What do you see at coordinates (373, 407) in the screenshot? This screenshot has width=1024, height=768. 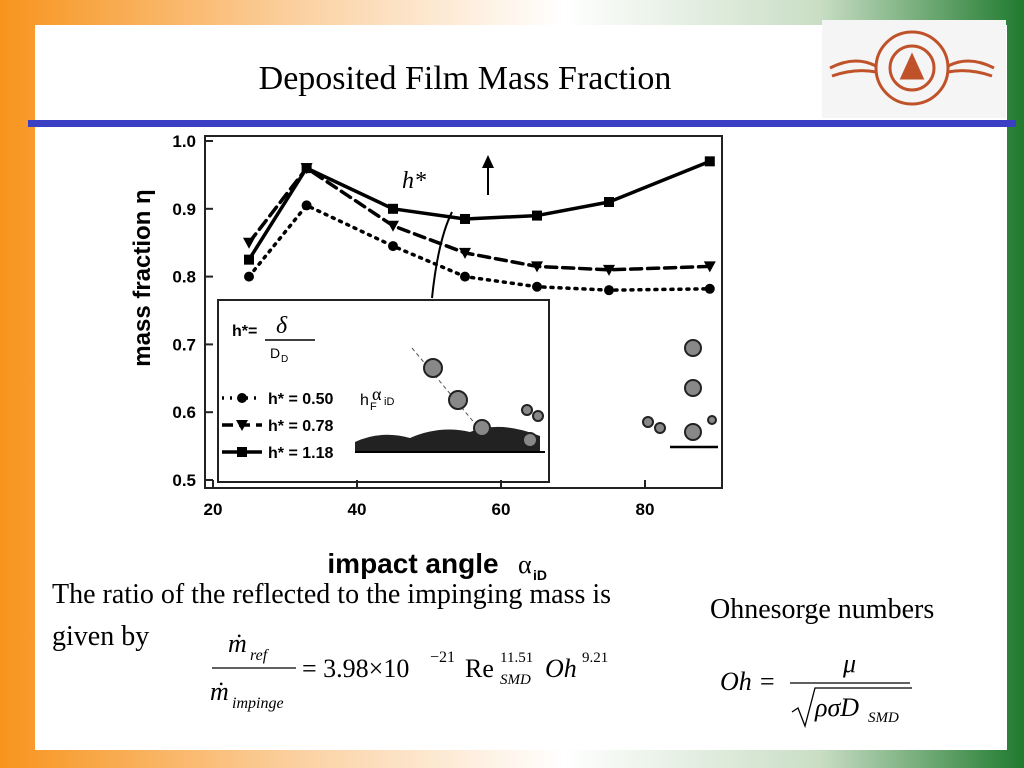 I see `inset-hf-sub: F` at bounding box center [373, 407].